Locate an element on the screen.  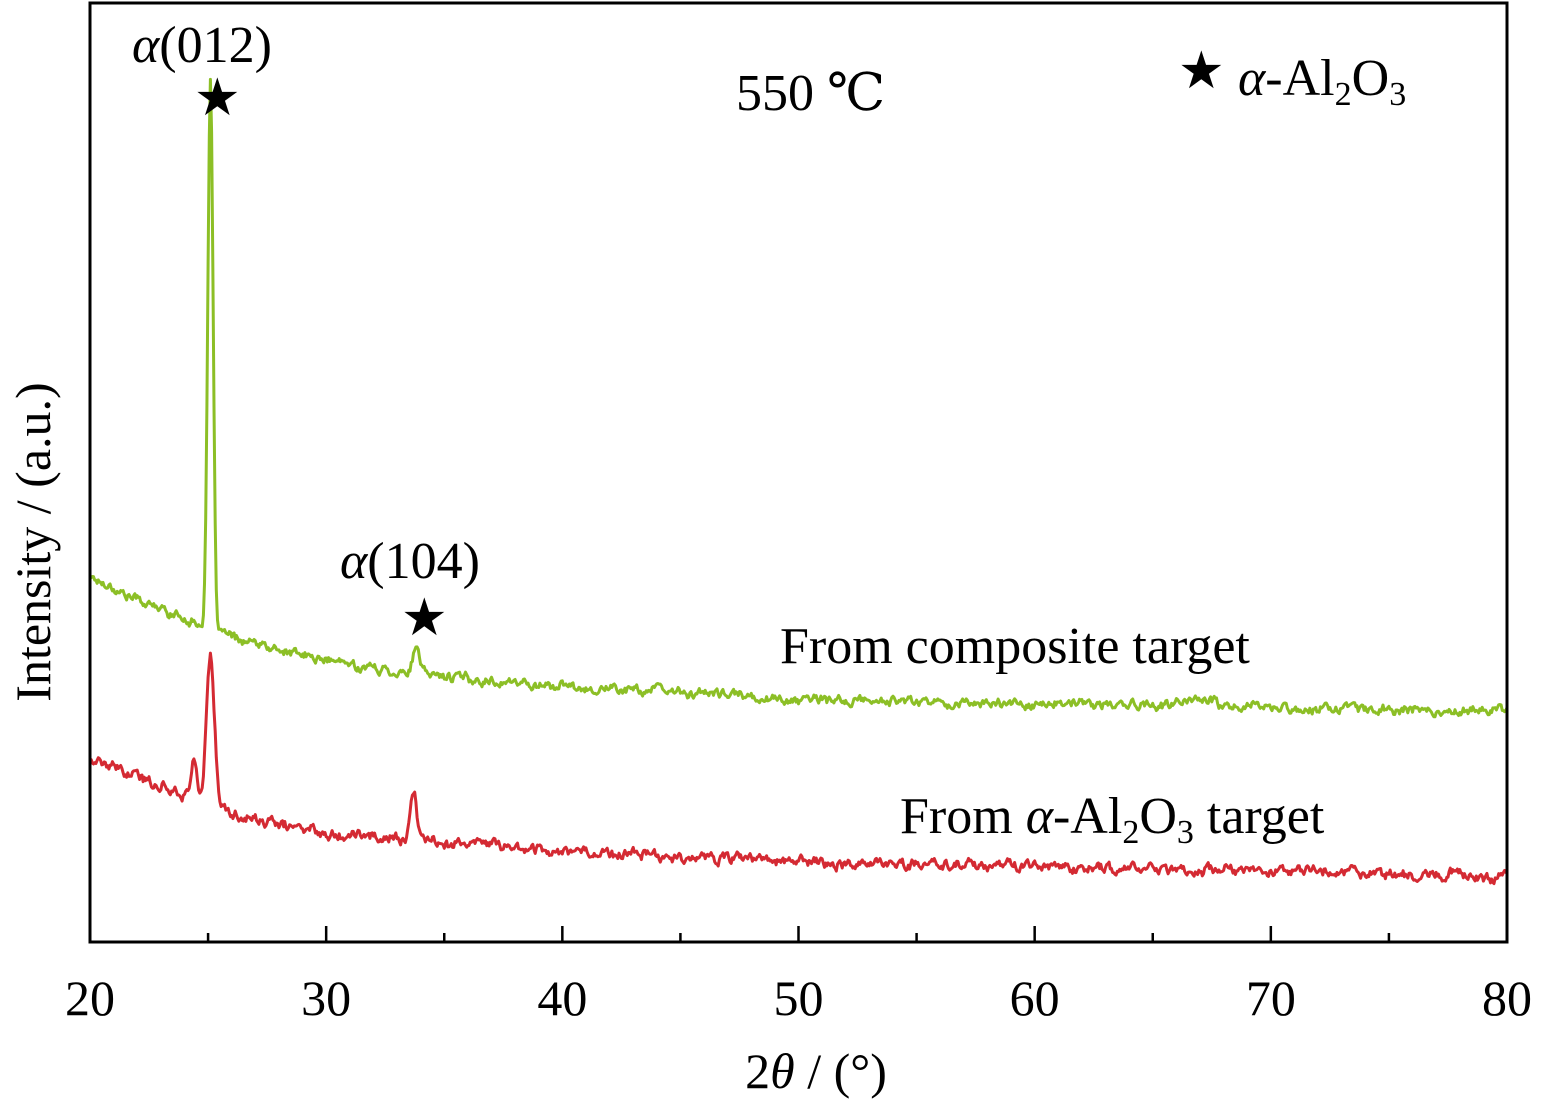
x-axis-ticks is located at coordinates (798, 934).